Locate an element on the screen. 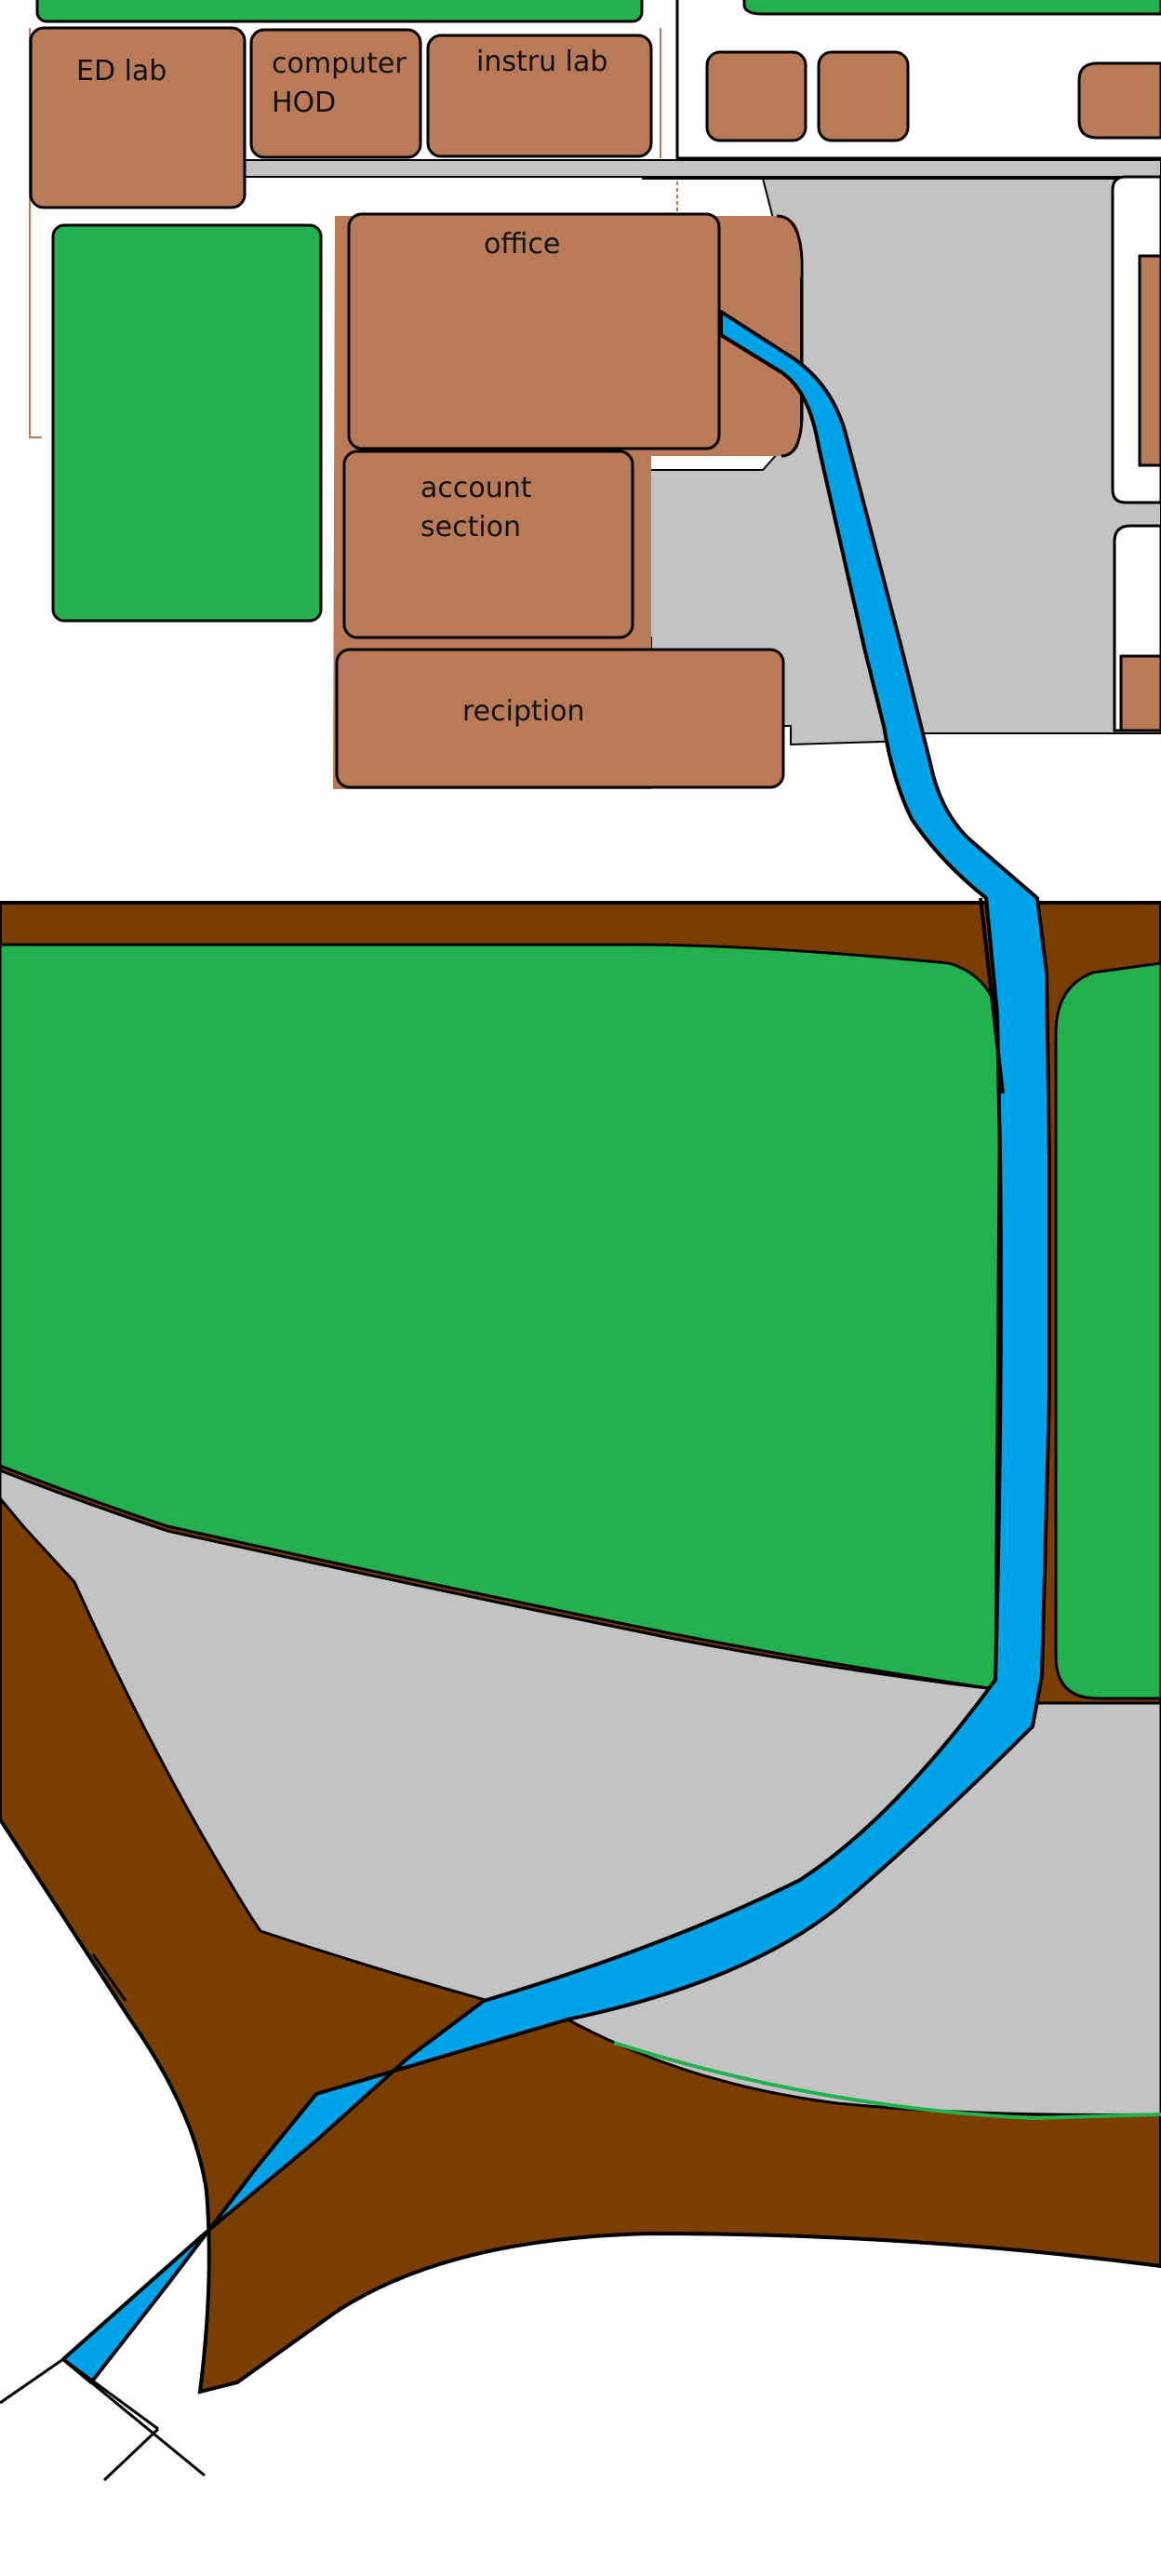  reception-building is located at coordinates (560, 718).